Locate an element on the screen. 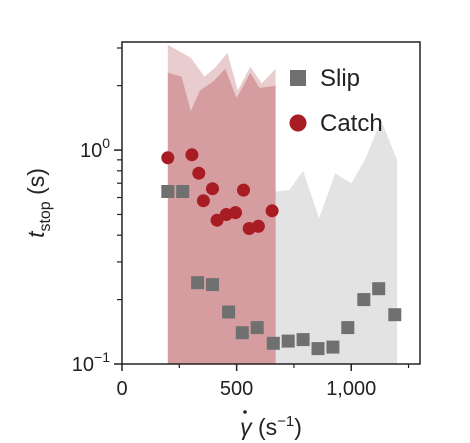  legend-label-slip: Slip is located at coordinates (340, 78).